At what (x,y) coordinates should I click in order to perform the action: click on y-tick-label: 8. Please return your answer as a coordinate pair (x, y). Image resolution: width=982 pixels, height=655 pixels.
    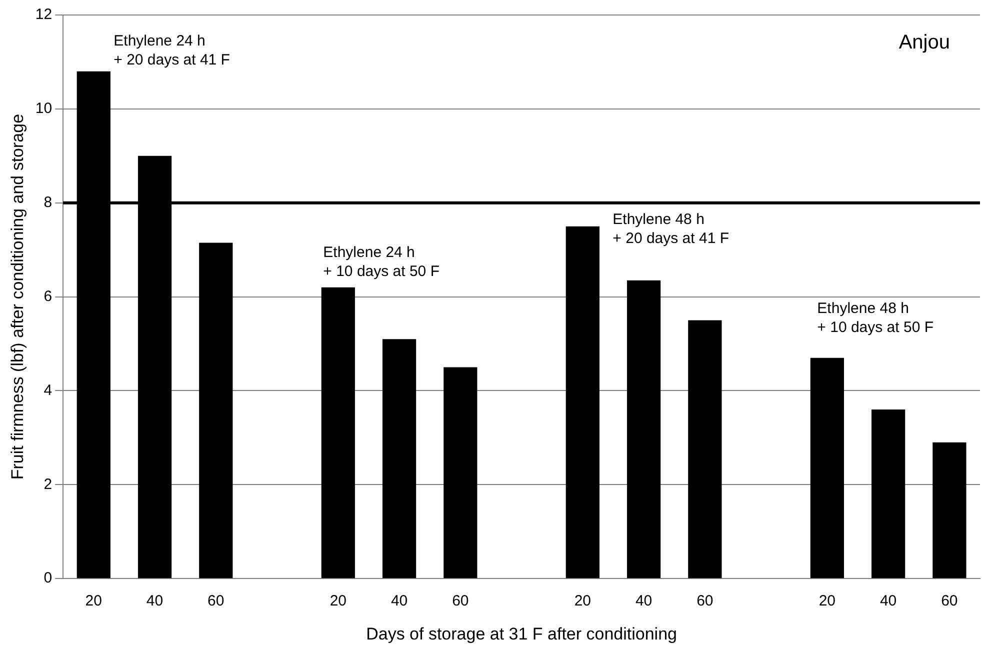
    Looking at the image, I should click on (48, 203).